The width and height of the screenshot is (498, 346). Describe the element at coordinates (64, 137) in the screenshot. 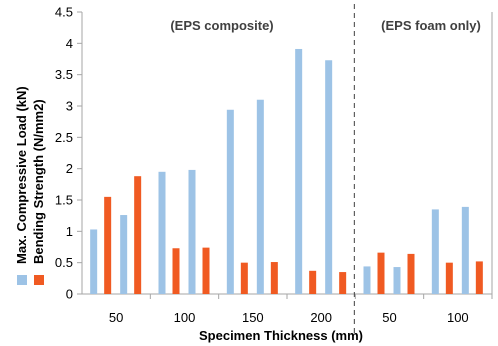

I see `y-tick-label: 2.5` at that location.